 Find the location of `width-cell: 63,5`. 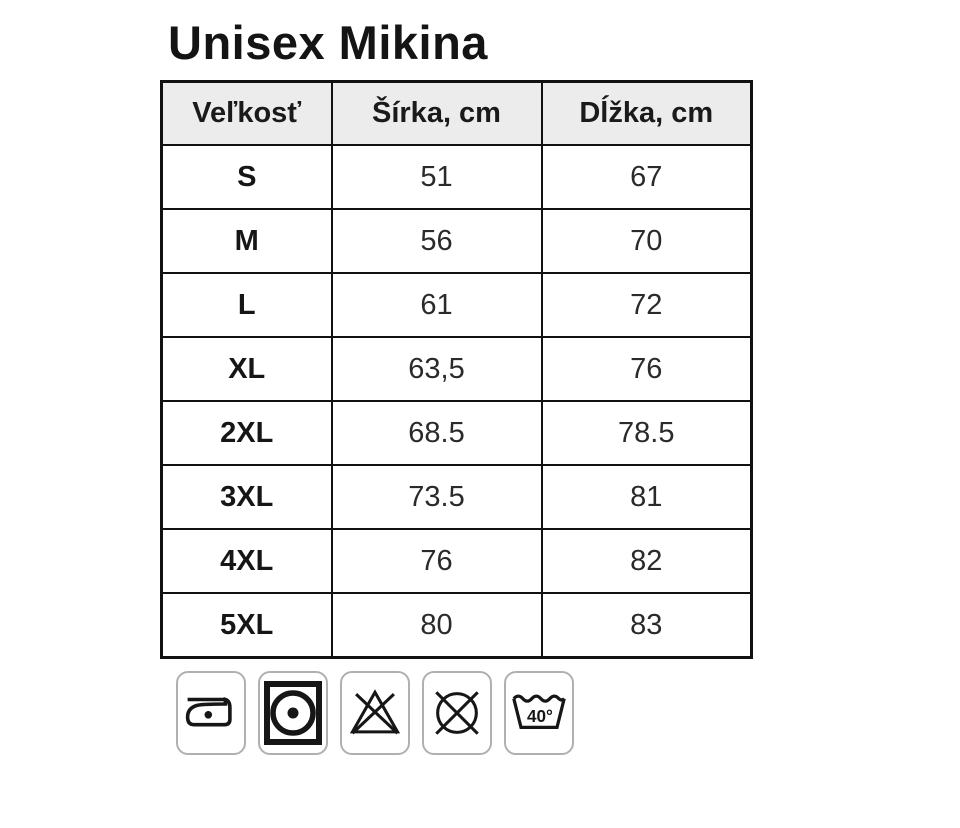

width-cell: 63,5 is located at coordinates (436, 369).